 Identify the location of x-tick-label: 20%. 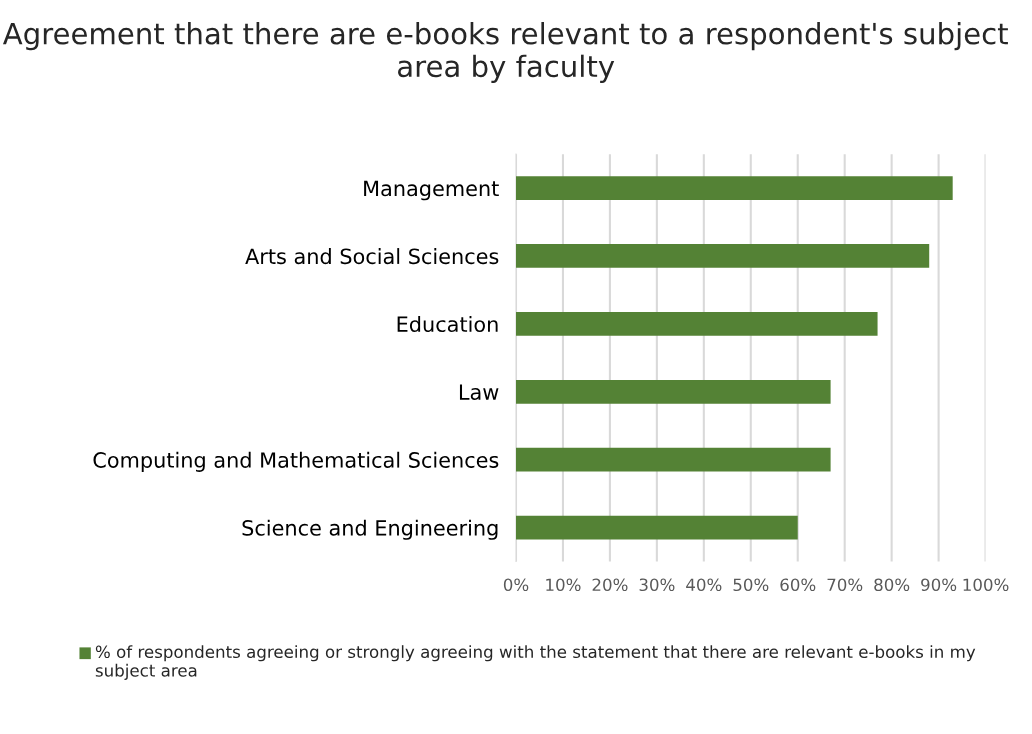
(610, 585).